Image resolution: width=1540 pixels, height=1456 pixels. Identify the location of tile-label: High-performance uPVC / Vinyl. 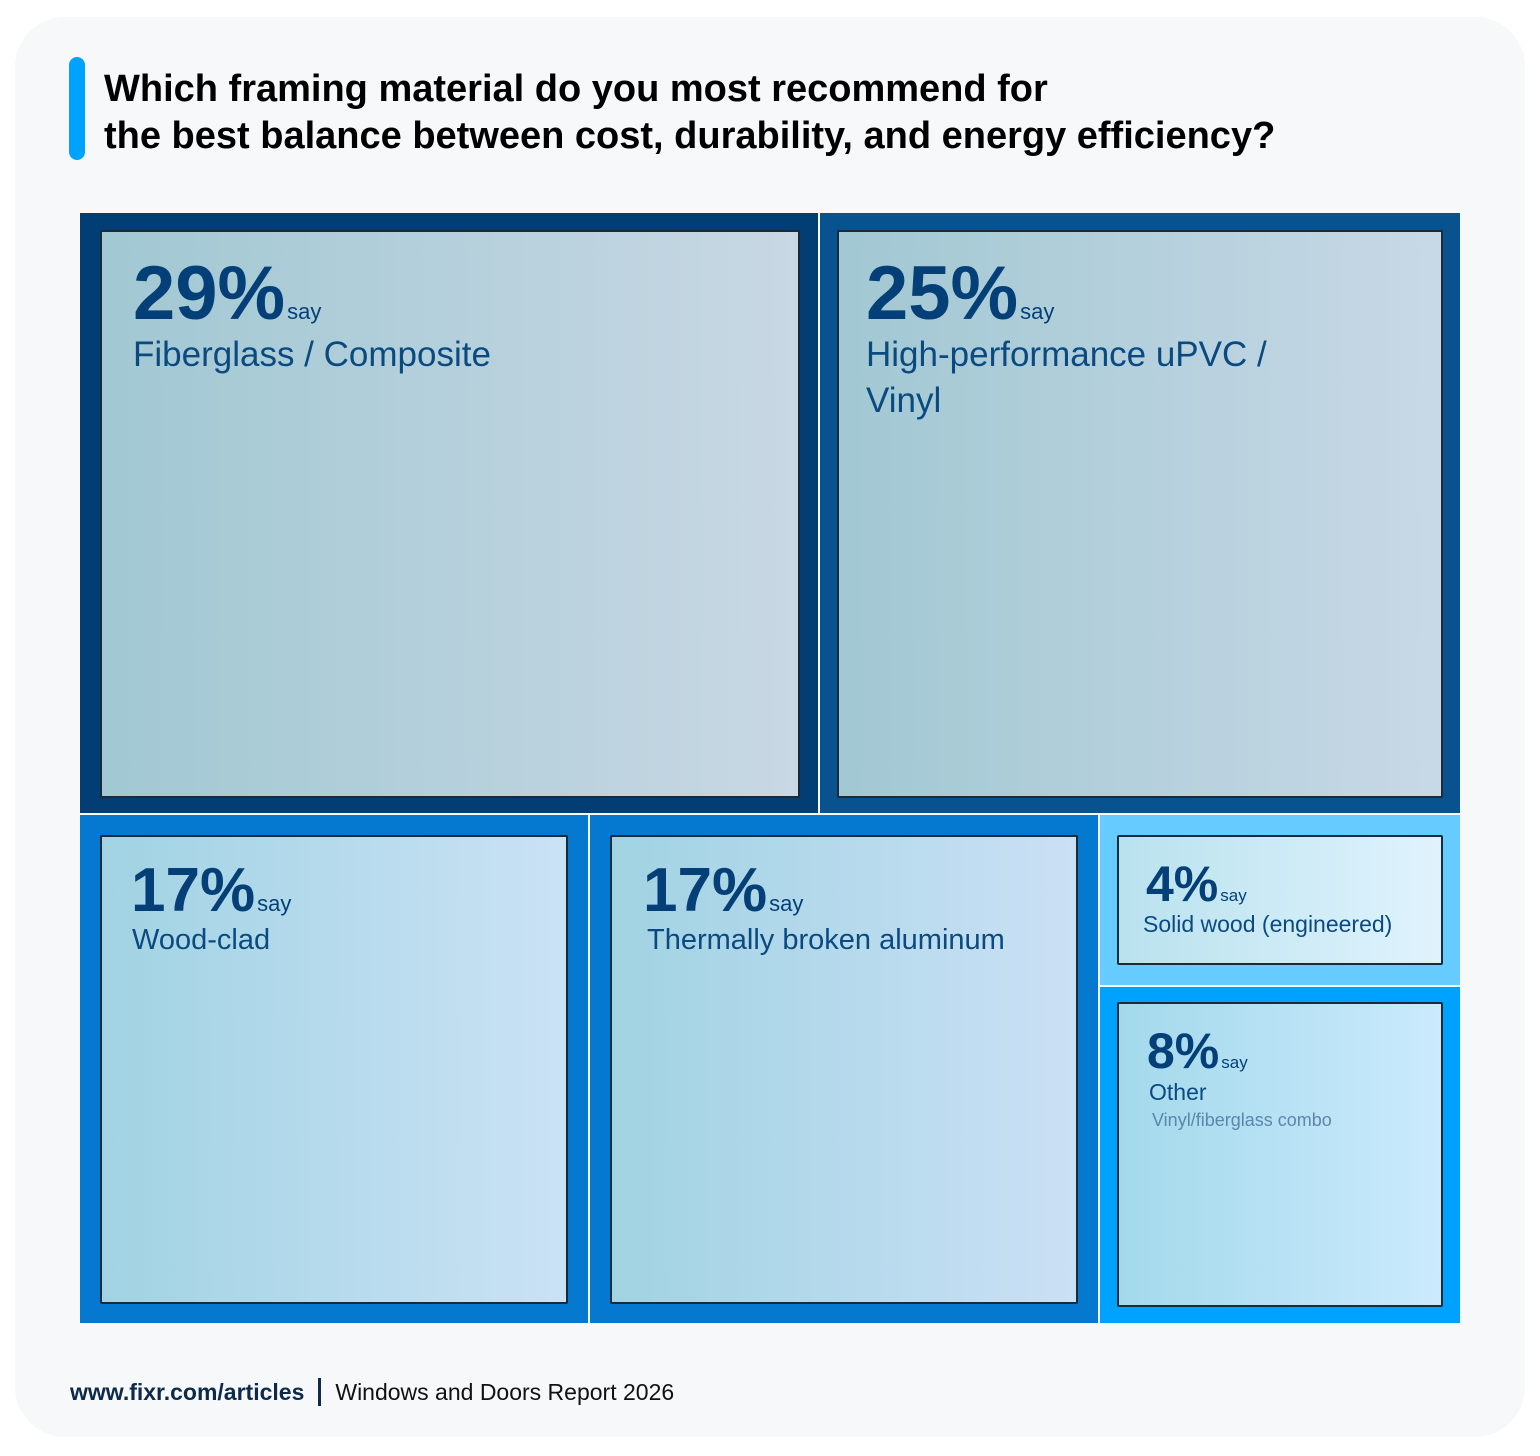
(1066, 377).